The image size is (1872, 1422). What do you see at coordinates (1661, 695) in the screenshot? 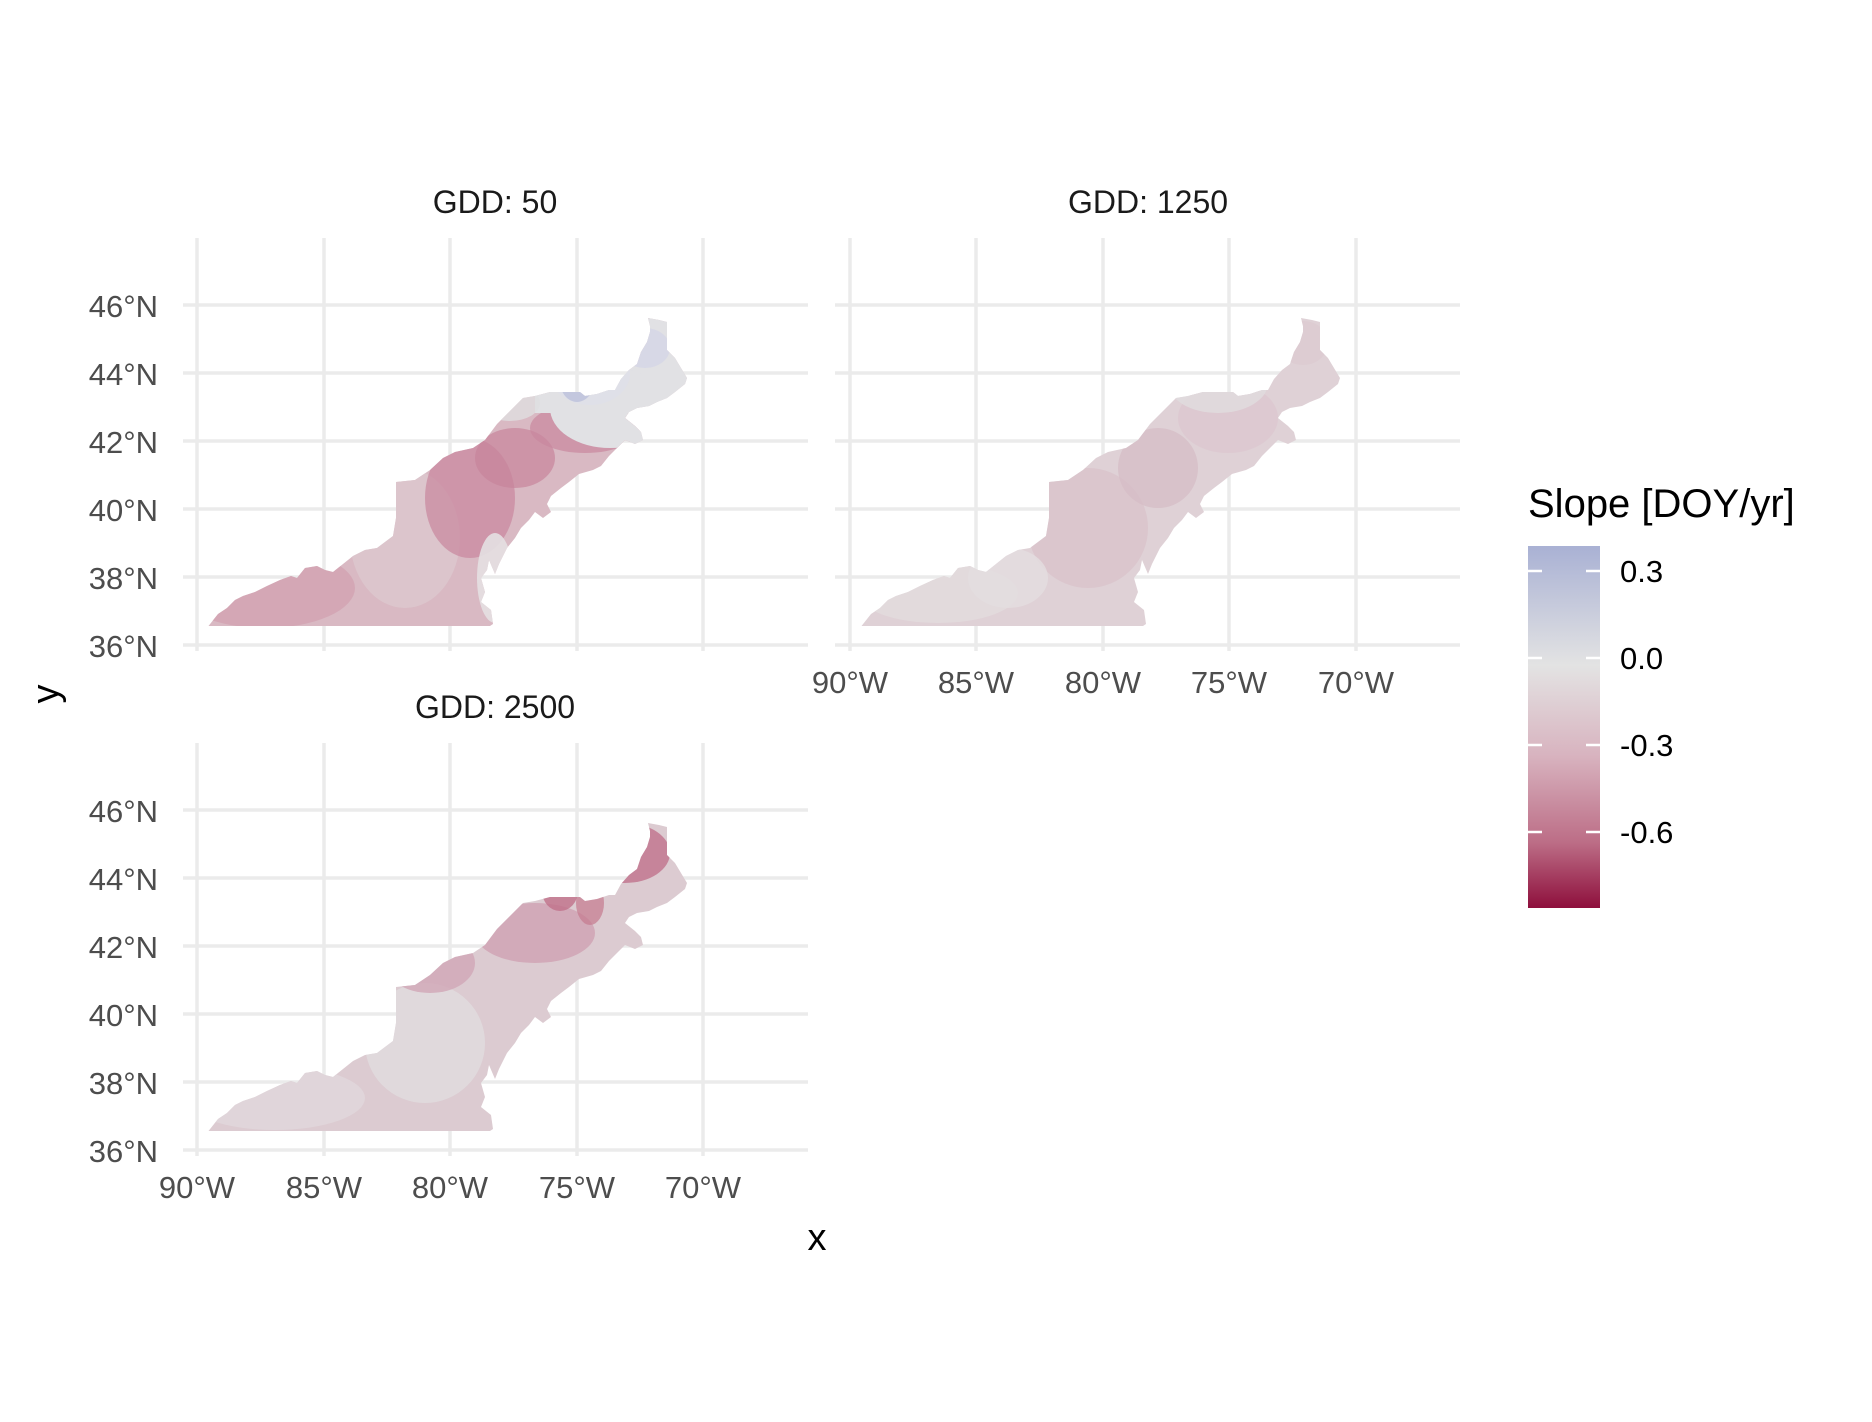
I see `legend: Slope [DOY/yr] 0.3 0.0 -0.3 -0.6` at bounding box center [1661, 695].